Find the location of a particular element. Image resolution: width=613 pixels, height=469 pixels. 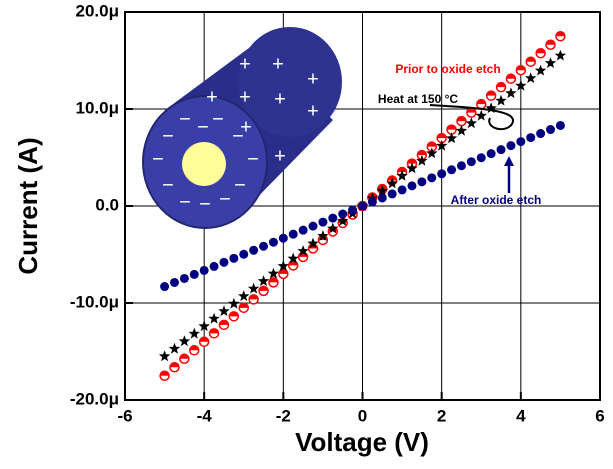

x-tick-label: 6 is located at coordinates (599, 415).